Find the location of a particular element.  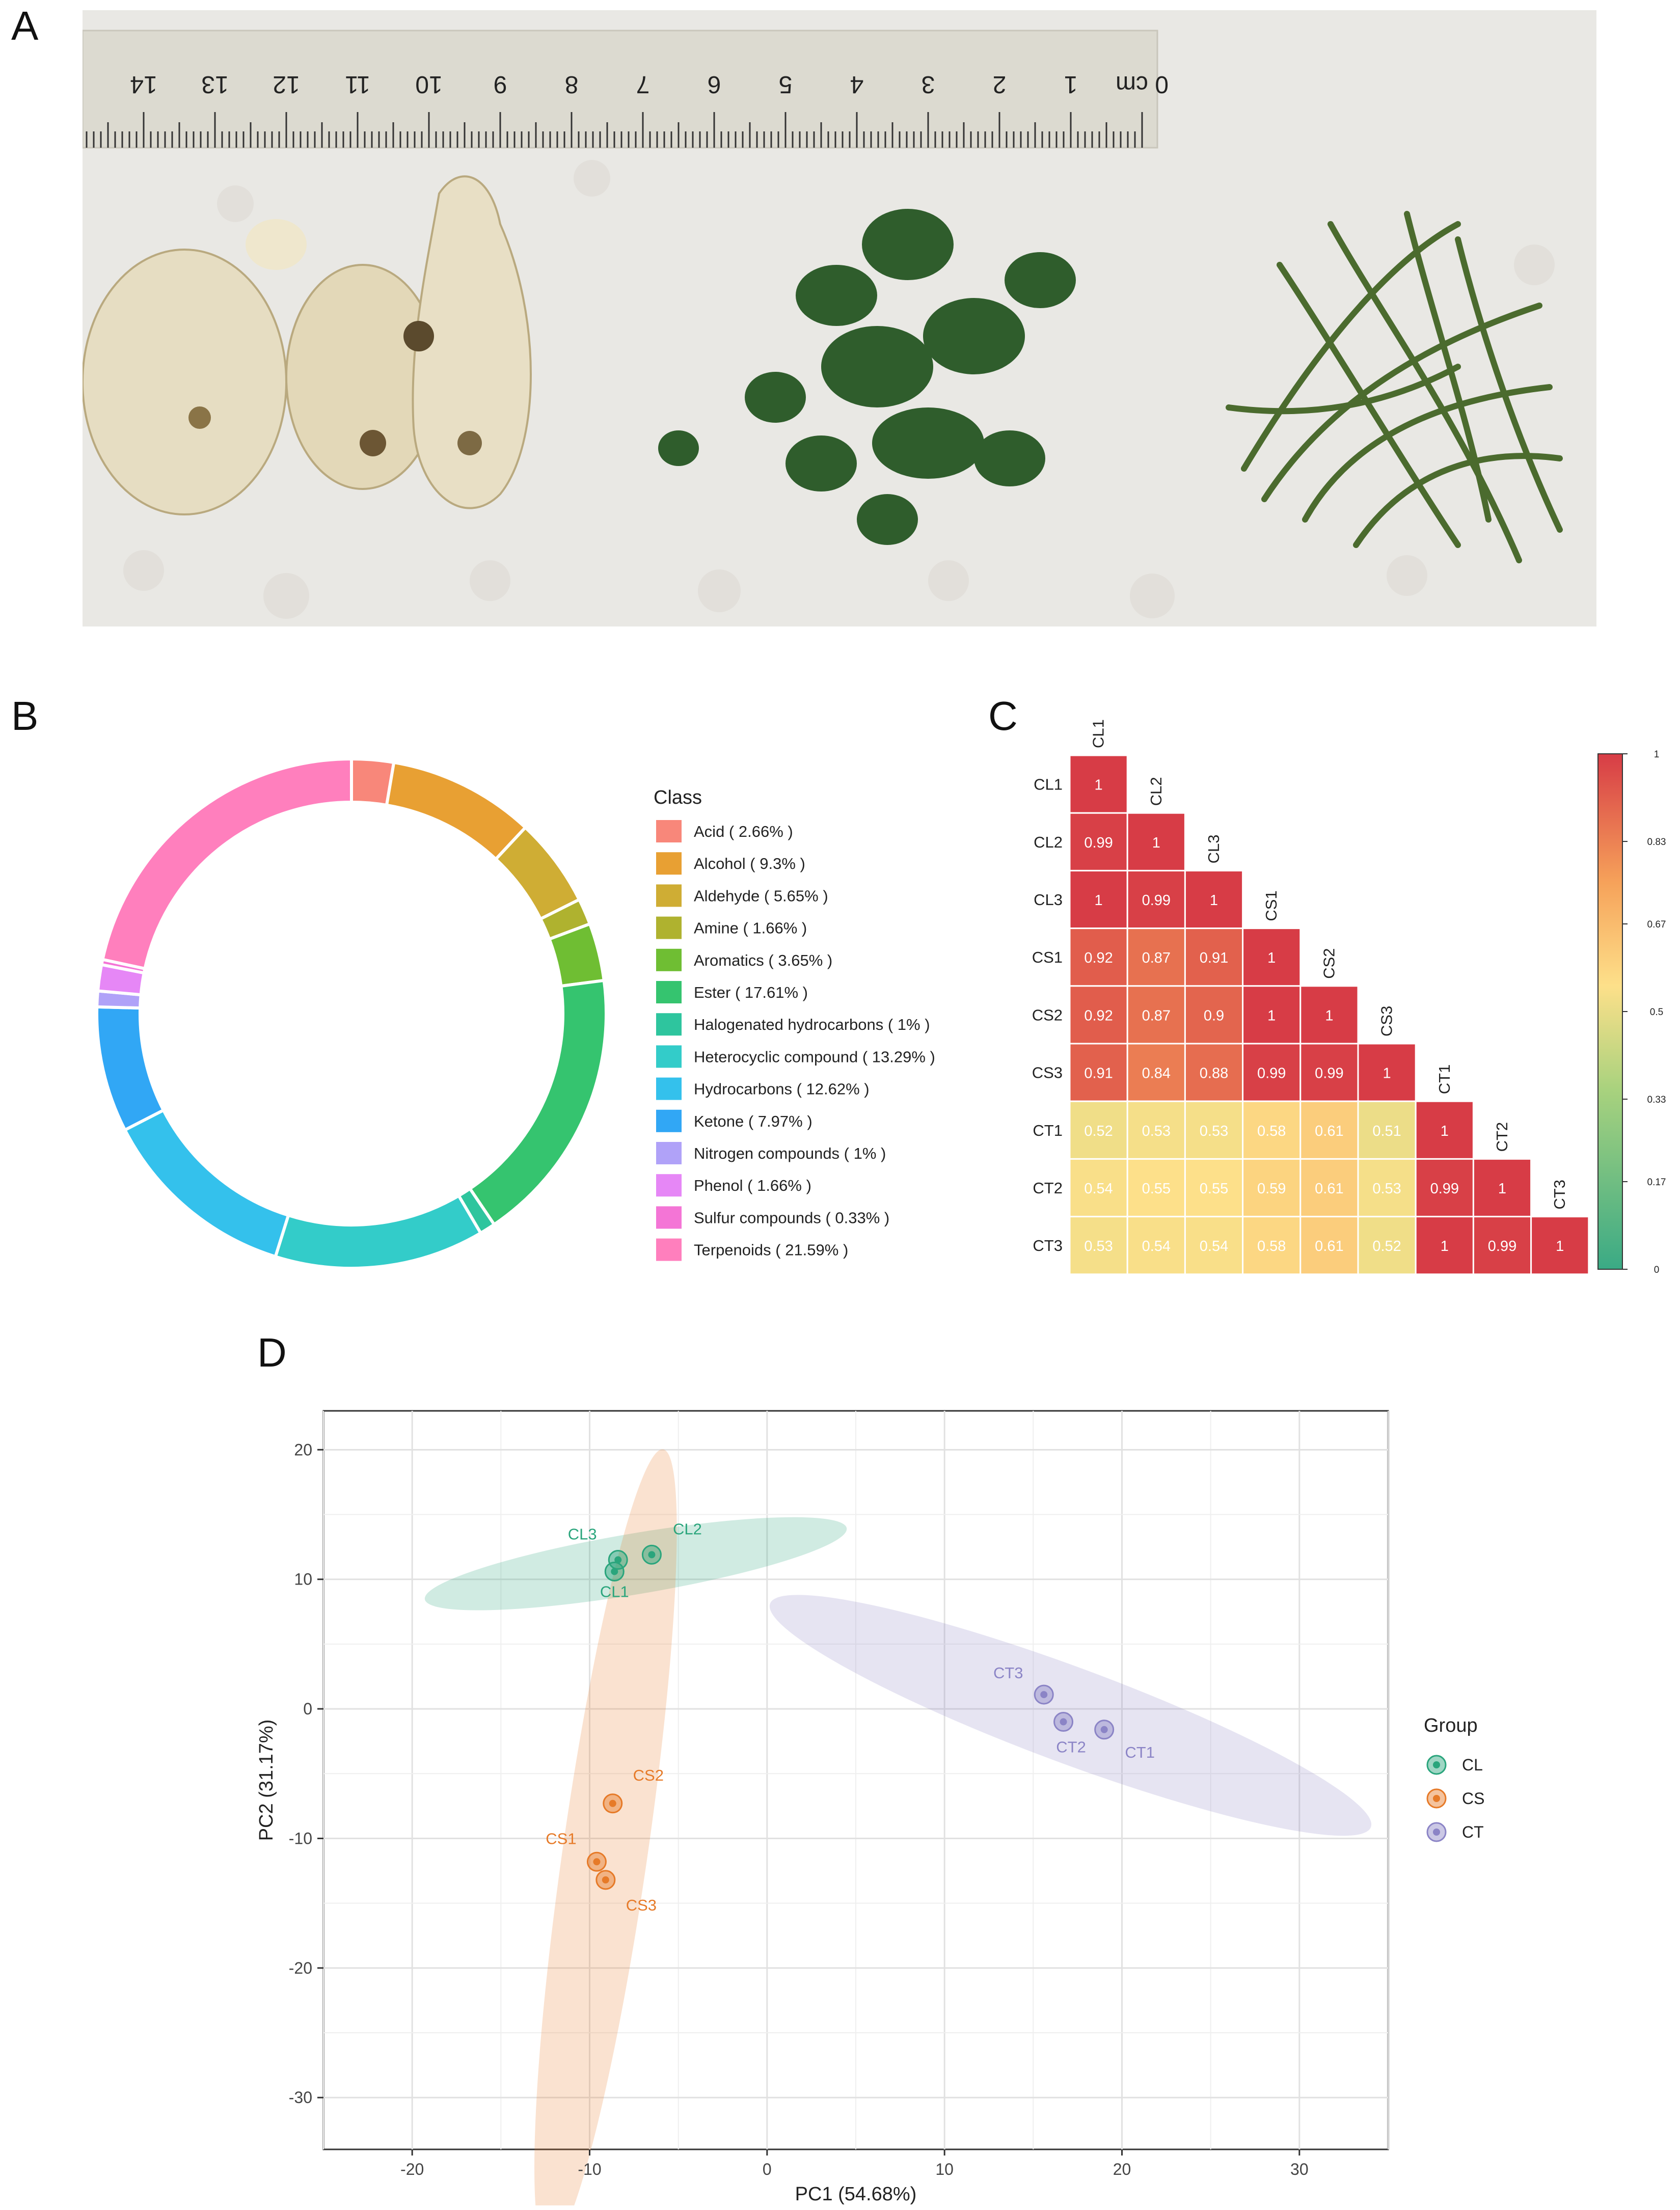

colorbar-tick-label: 0.67 is located at coordinates (1656, 924).